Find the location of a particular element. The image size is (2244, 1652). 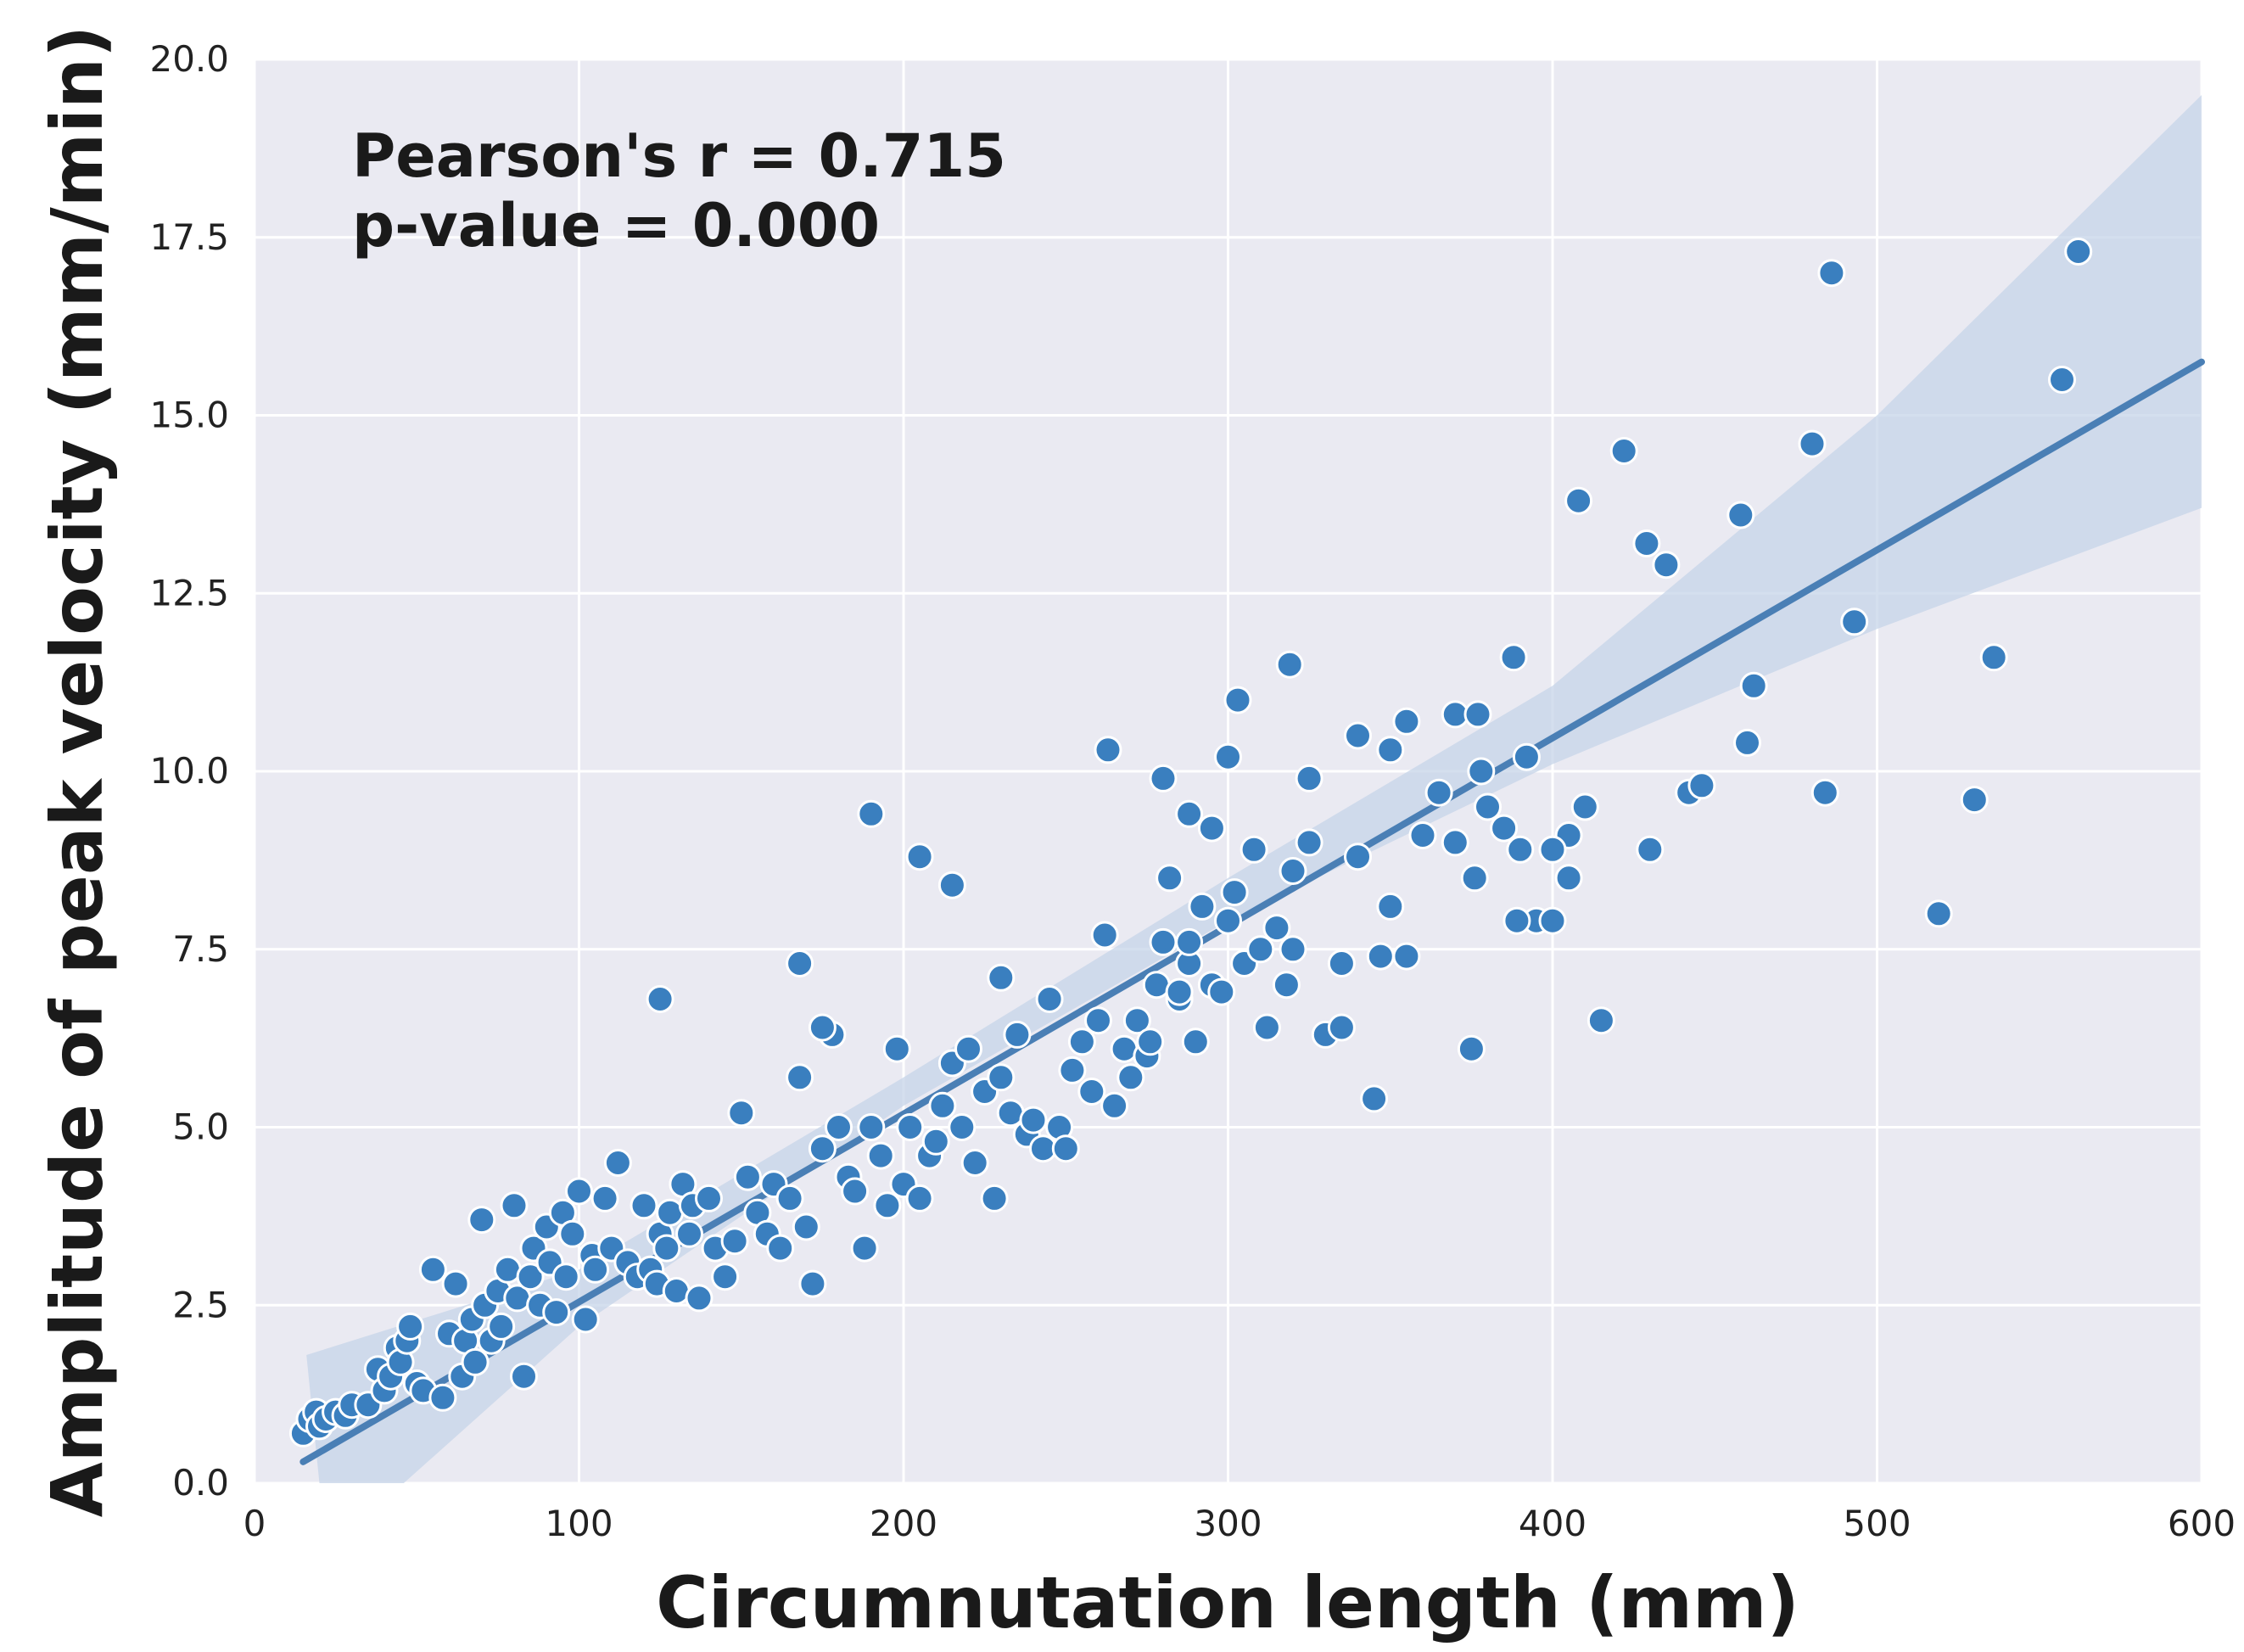

y-tick-label: 15.0 is located at coordinates (189, 416).